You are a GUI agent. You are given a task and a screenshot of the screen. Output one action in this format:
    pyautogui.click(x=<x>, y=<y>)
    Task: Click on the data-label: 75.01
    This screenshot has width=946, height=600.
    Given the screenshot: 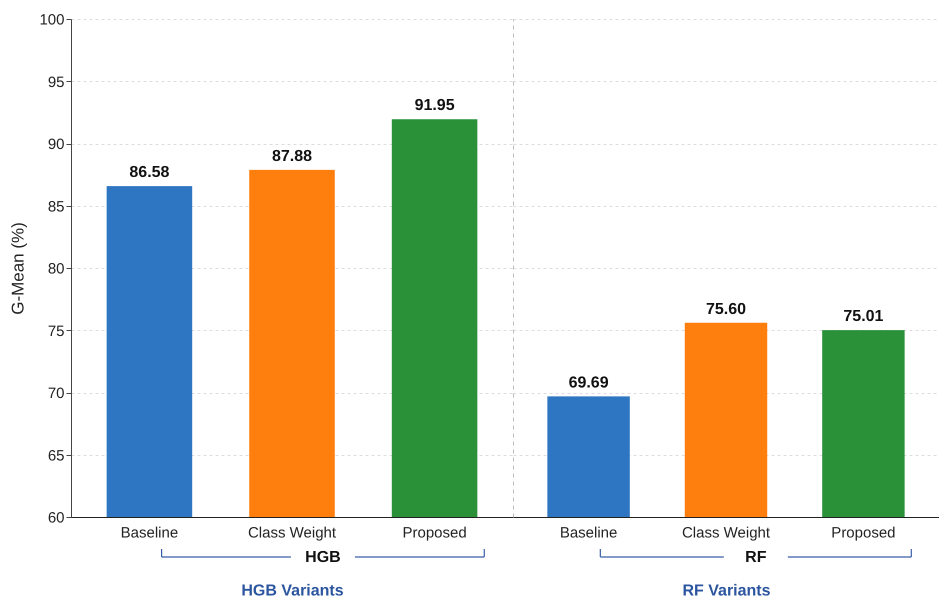 What is the action you would take?
    pyautogui.click(x=863, y=317)
    